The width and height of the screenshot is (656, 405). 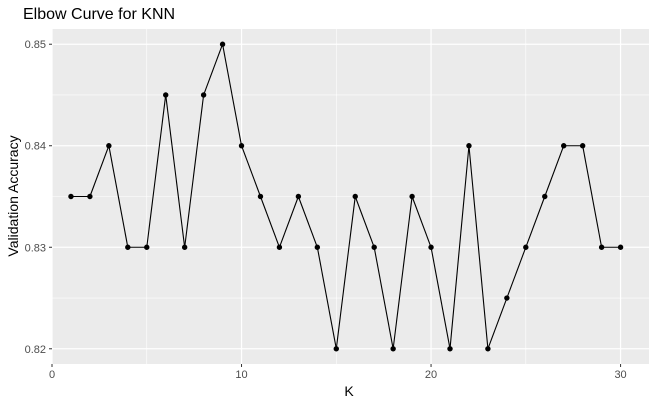 What do you see at coordinates (71, 196) in the screenshot?
I see `data-point-k1` at bounding box center [71, 196].